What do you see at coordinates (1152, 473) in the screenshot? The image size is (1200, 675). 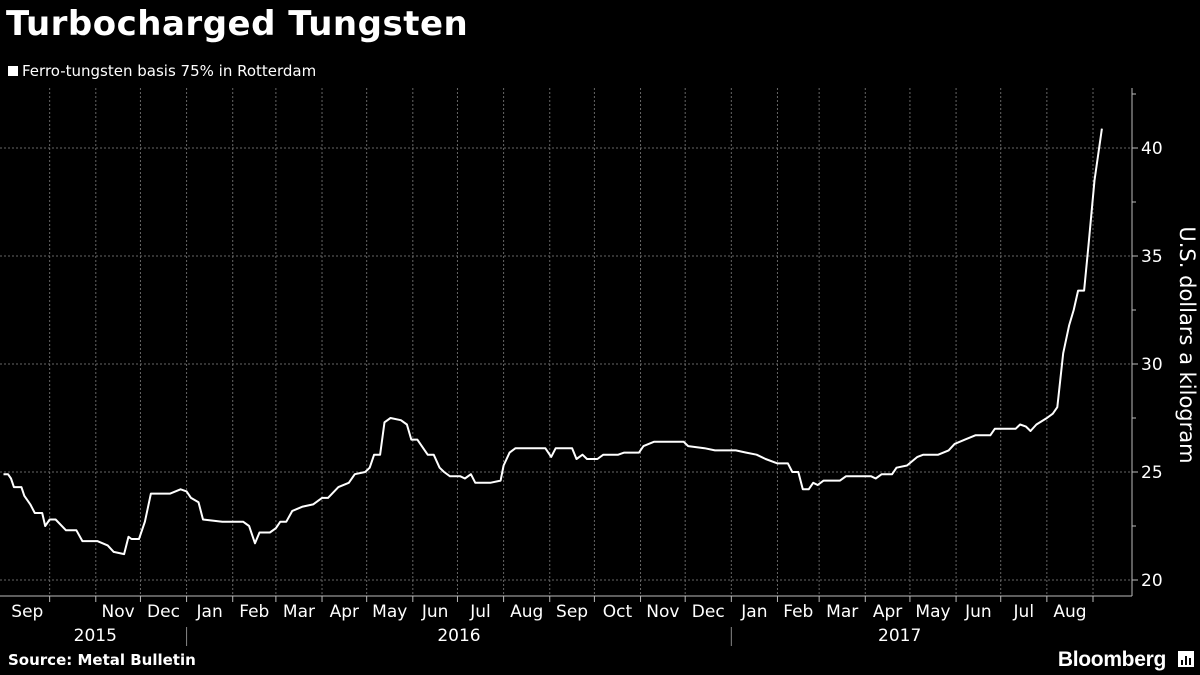 I see `y-tick-label: 25` at bounding box center [1152, 473].